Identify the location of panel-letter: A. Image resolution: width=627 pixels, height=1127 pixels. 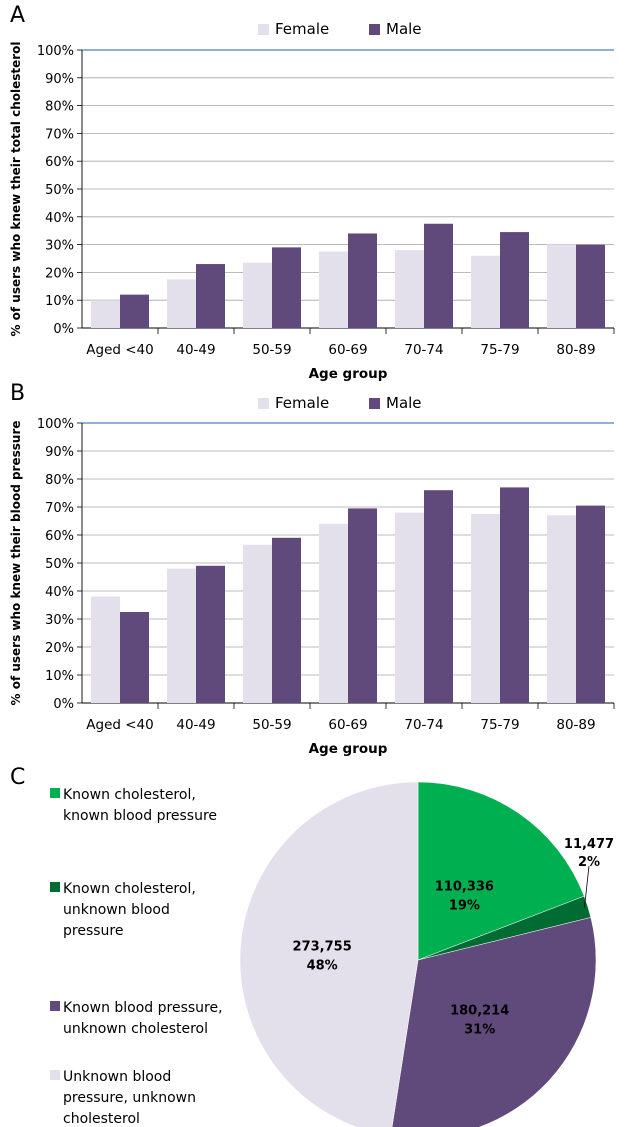
(17, 15).